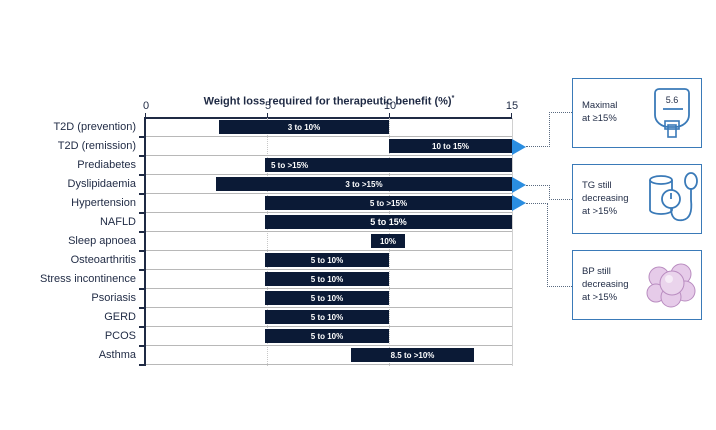 The image size is (716, 430). What do you see at coordinates (388, 241) in the screenshot?
I see `range-bar: 10%` at bounding box center [388, 241].